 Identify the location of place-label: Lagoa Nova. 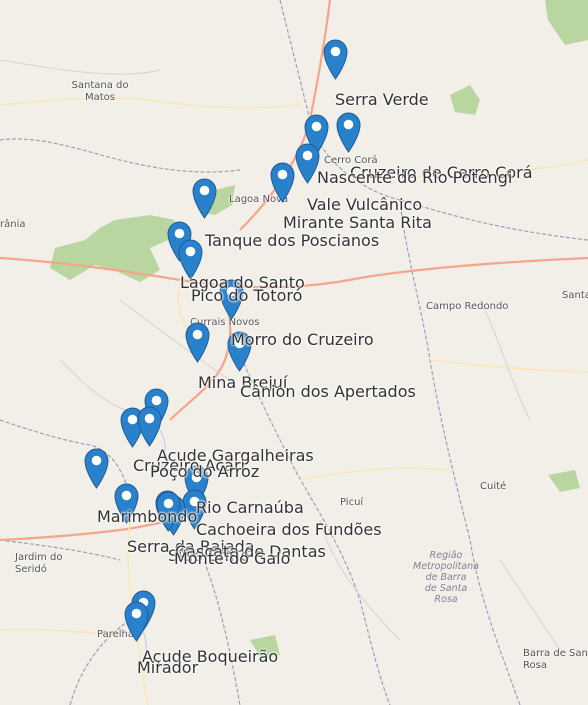
(259, 199).